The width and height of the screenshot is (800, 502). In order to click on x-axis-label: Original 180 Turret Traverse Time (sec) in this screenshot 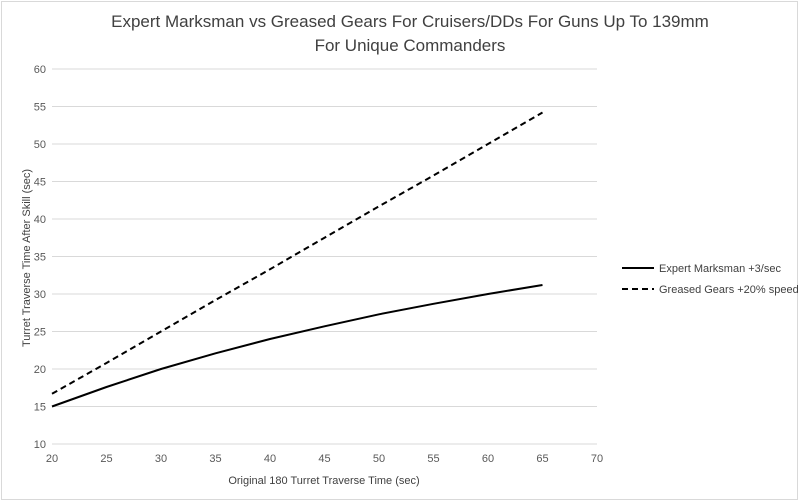, I will do `click(323, 481)`.